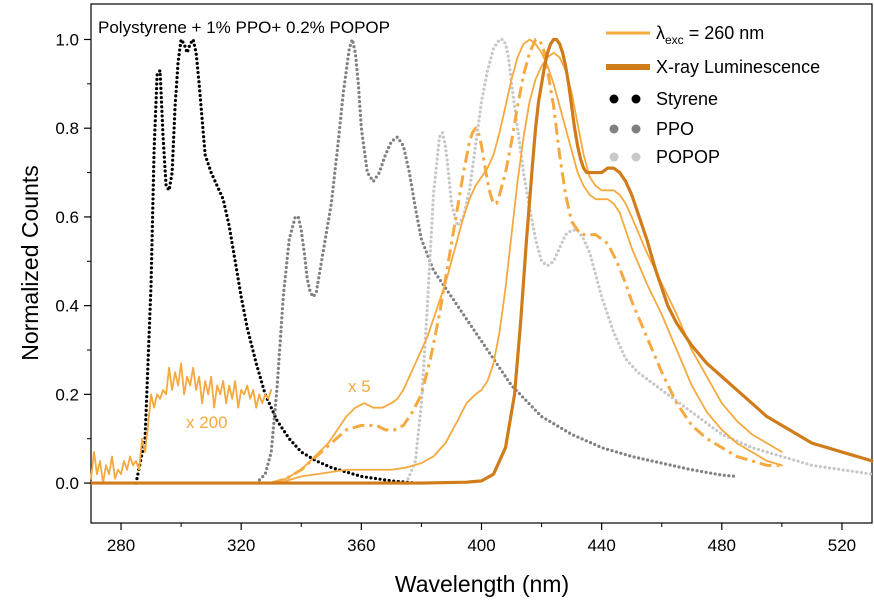 This screenshot has width=874, height=603. I want to click on y-tick-label: 0.8, so click(67, 128).